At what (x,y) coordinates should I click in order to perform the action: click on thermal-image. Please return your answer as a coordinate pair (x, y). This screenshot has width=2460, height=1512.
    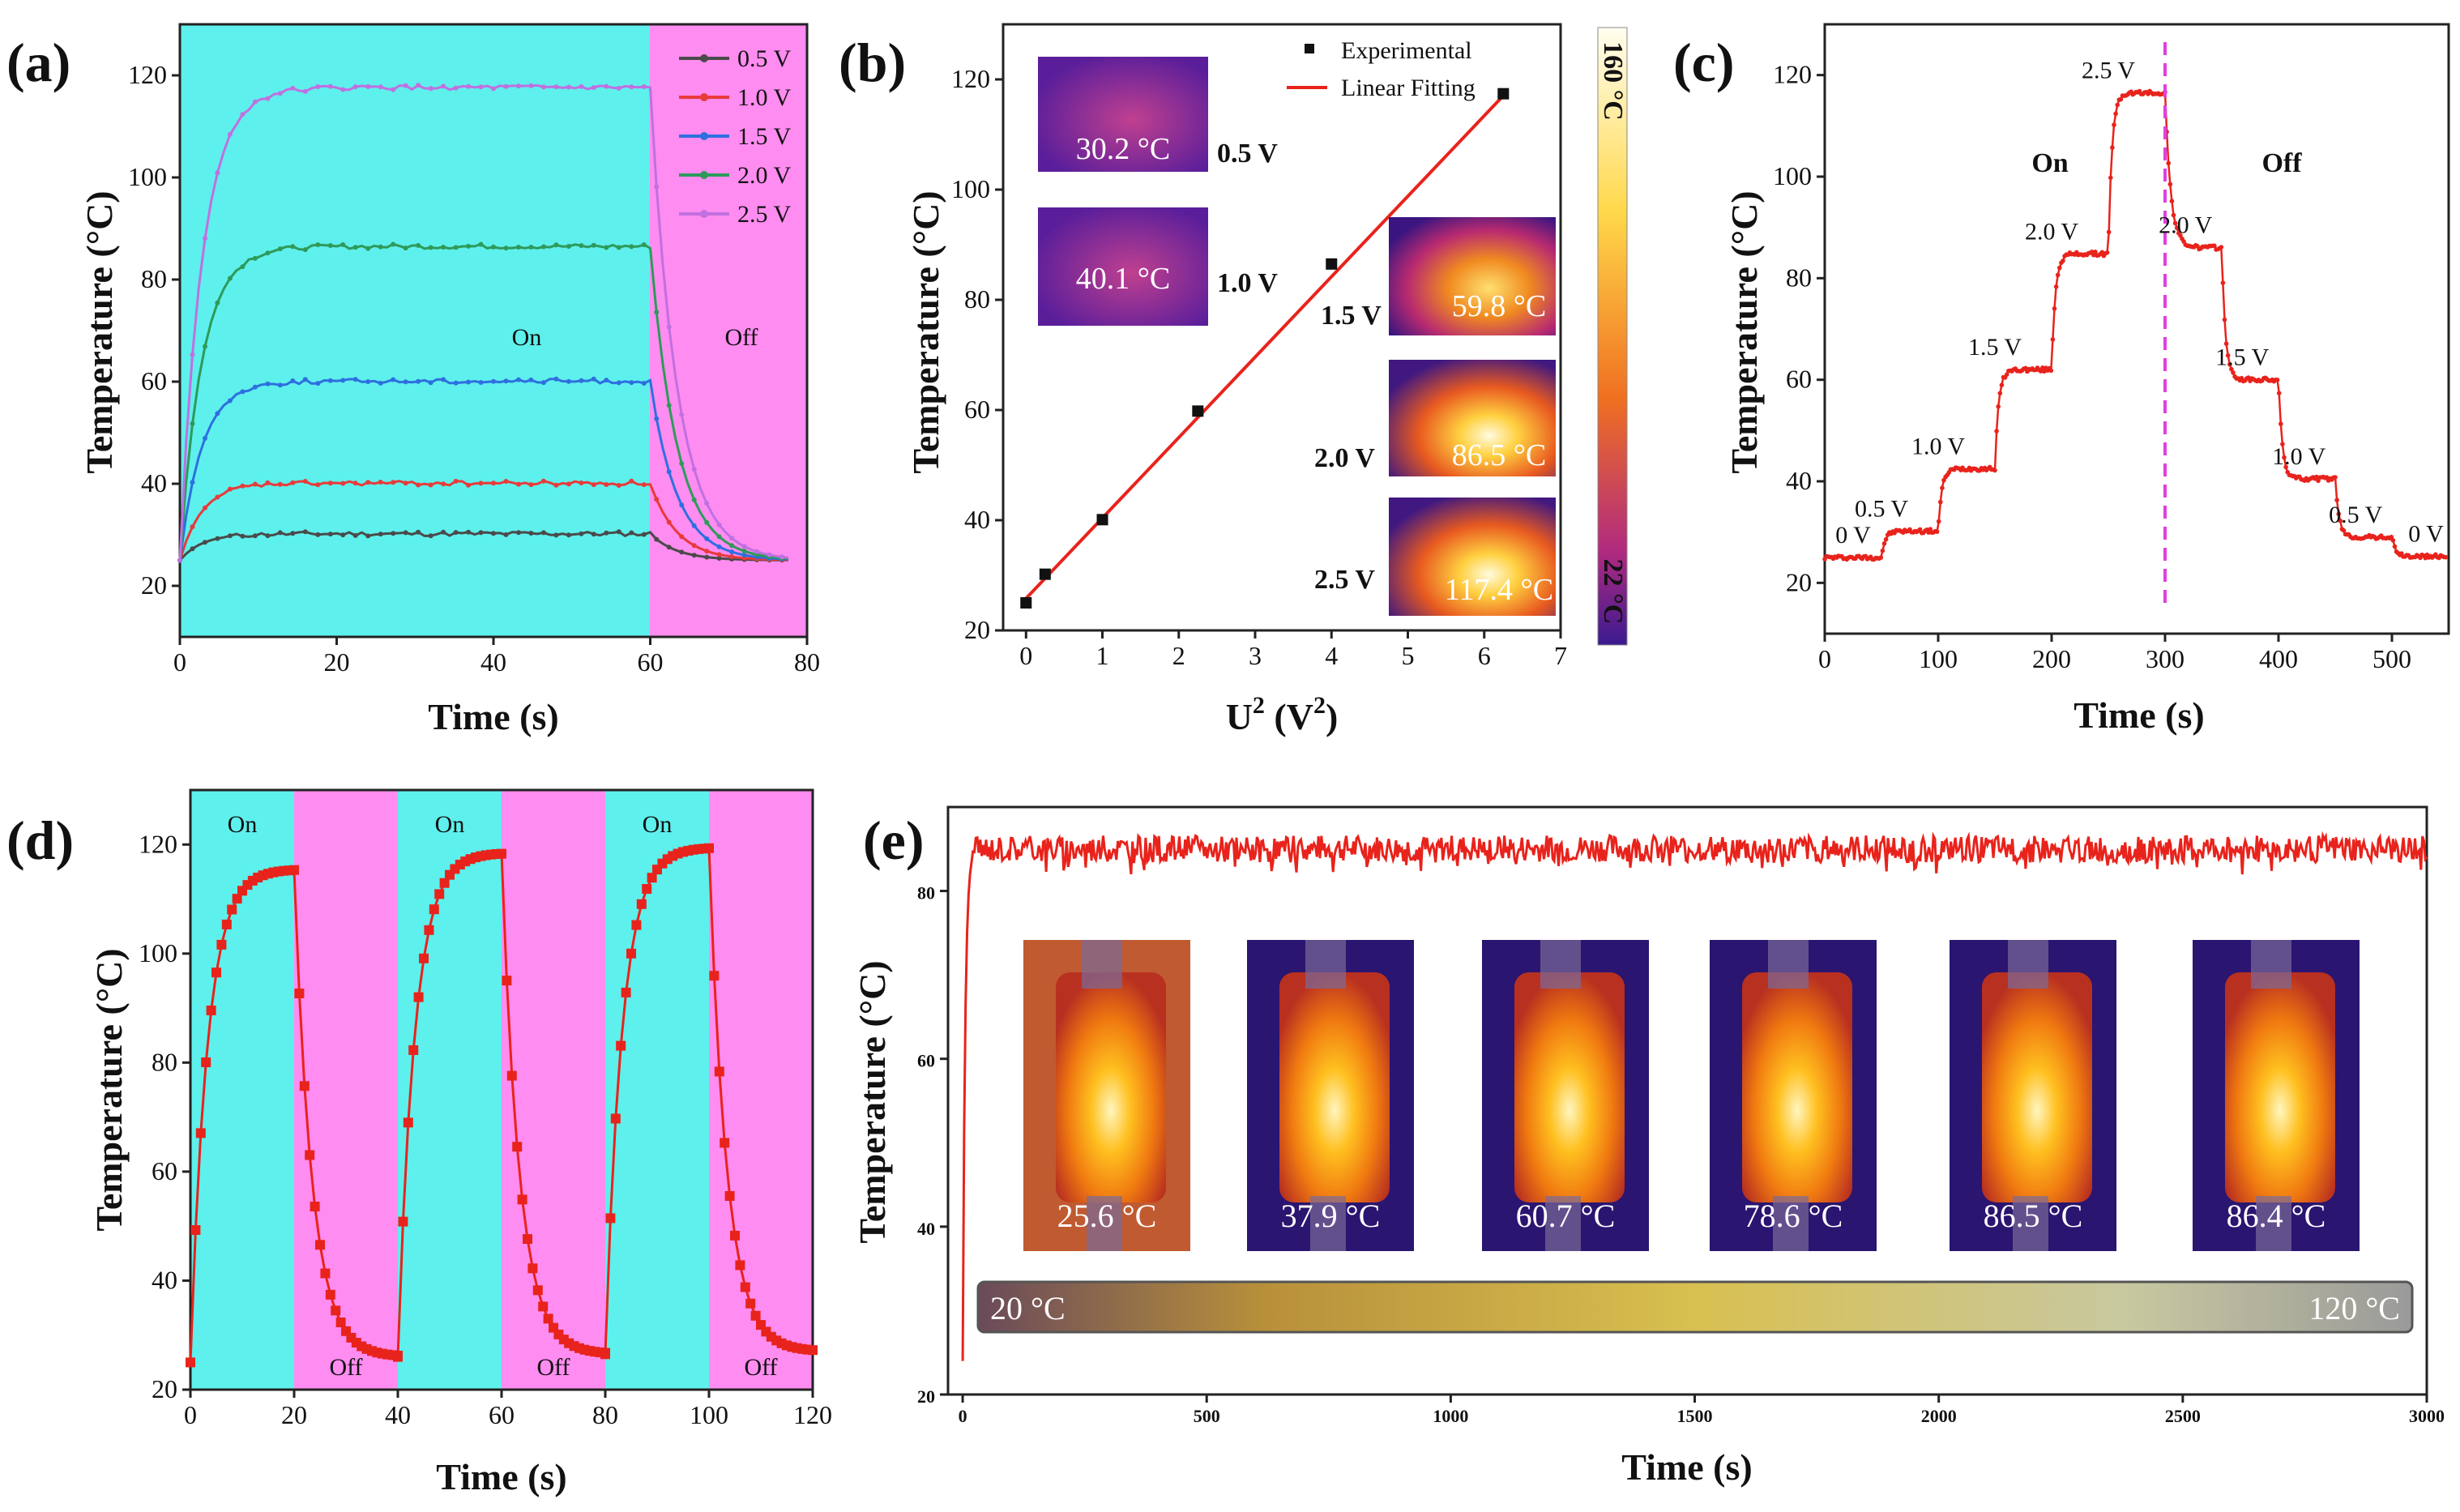
    Looking at the image, I should click on (1472, 557).